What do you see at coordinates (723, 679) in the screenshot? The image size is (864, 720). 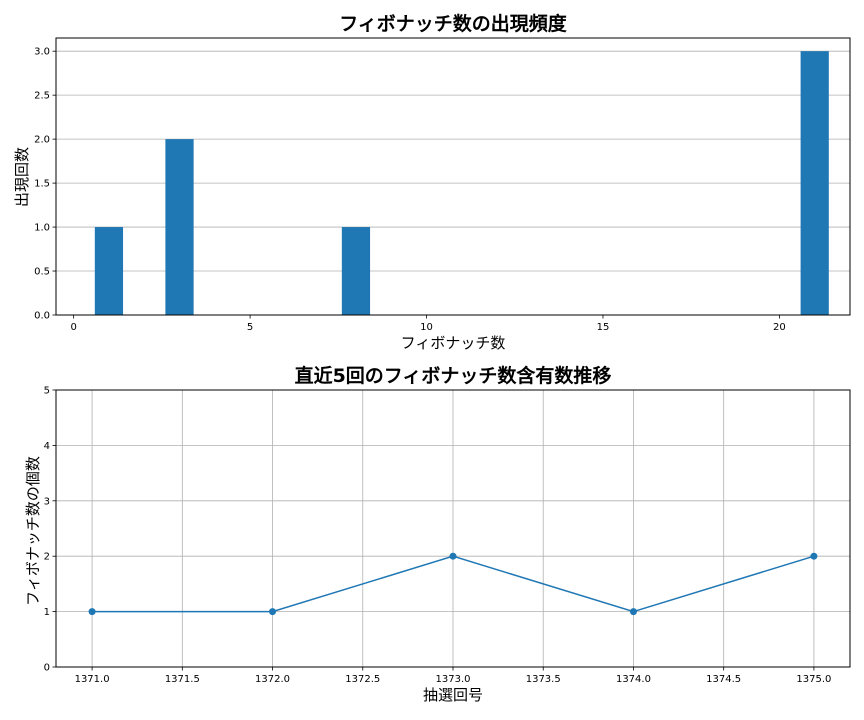 I see `line-chart-x-tick-label: 1374.5` at bounding box center [723, 679].